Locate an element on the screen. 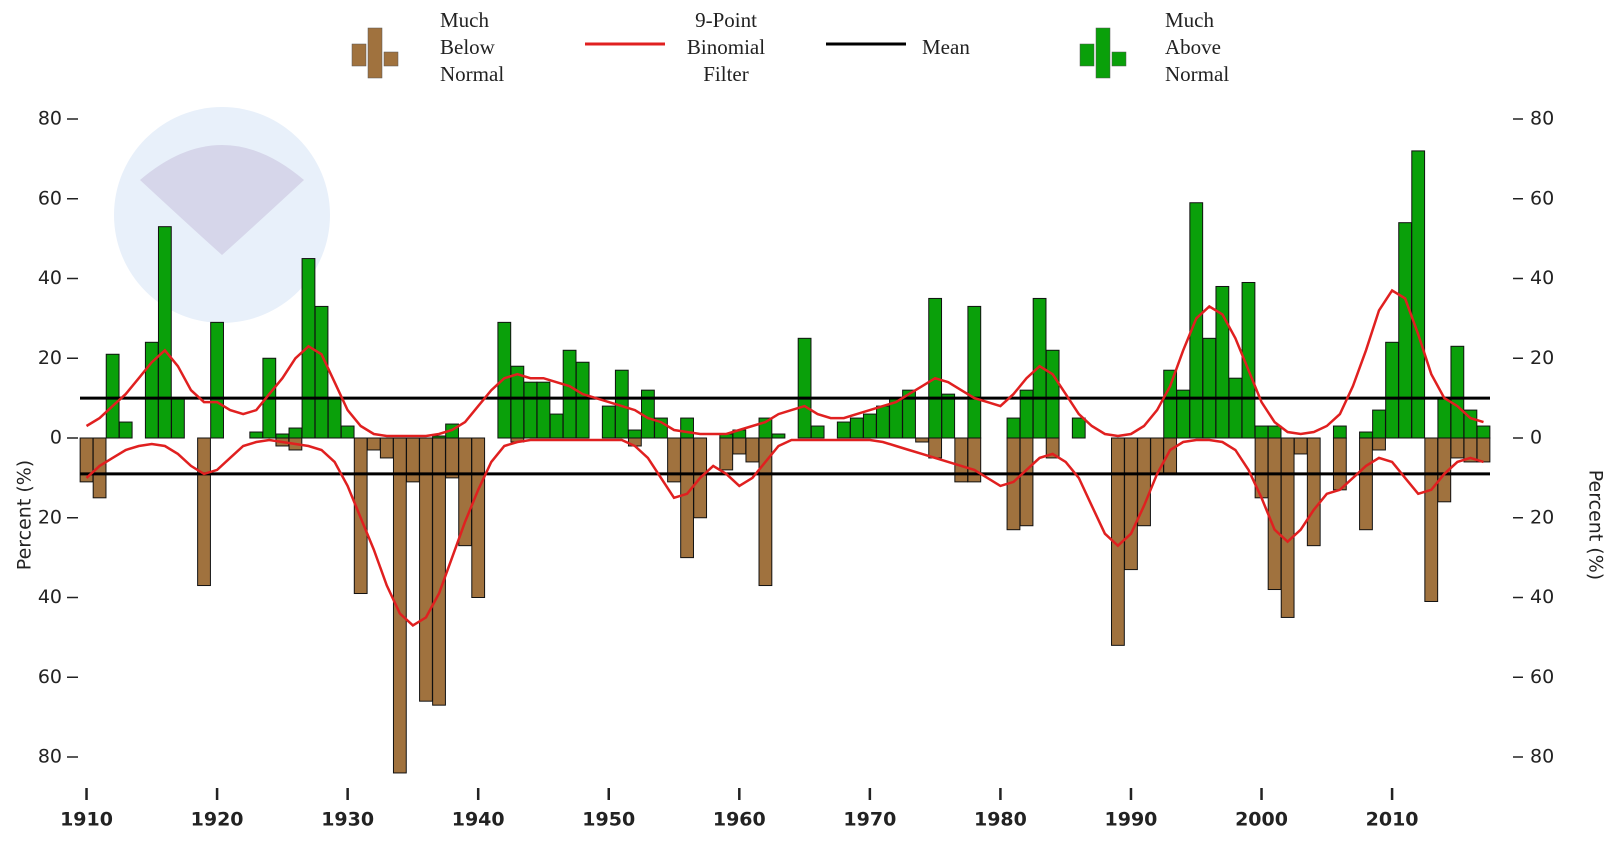 The image size is (1614, 854). legend-label: Mean is located at coordinates (946, 47).